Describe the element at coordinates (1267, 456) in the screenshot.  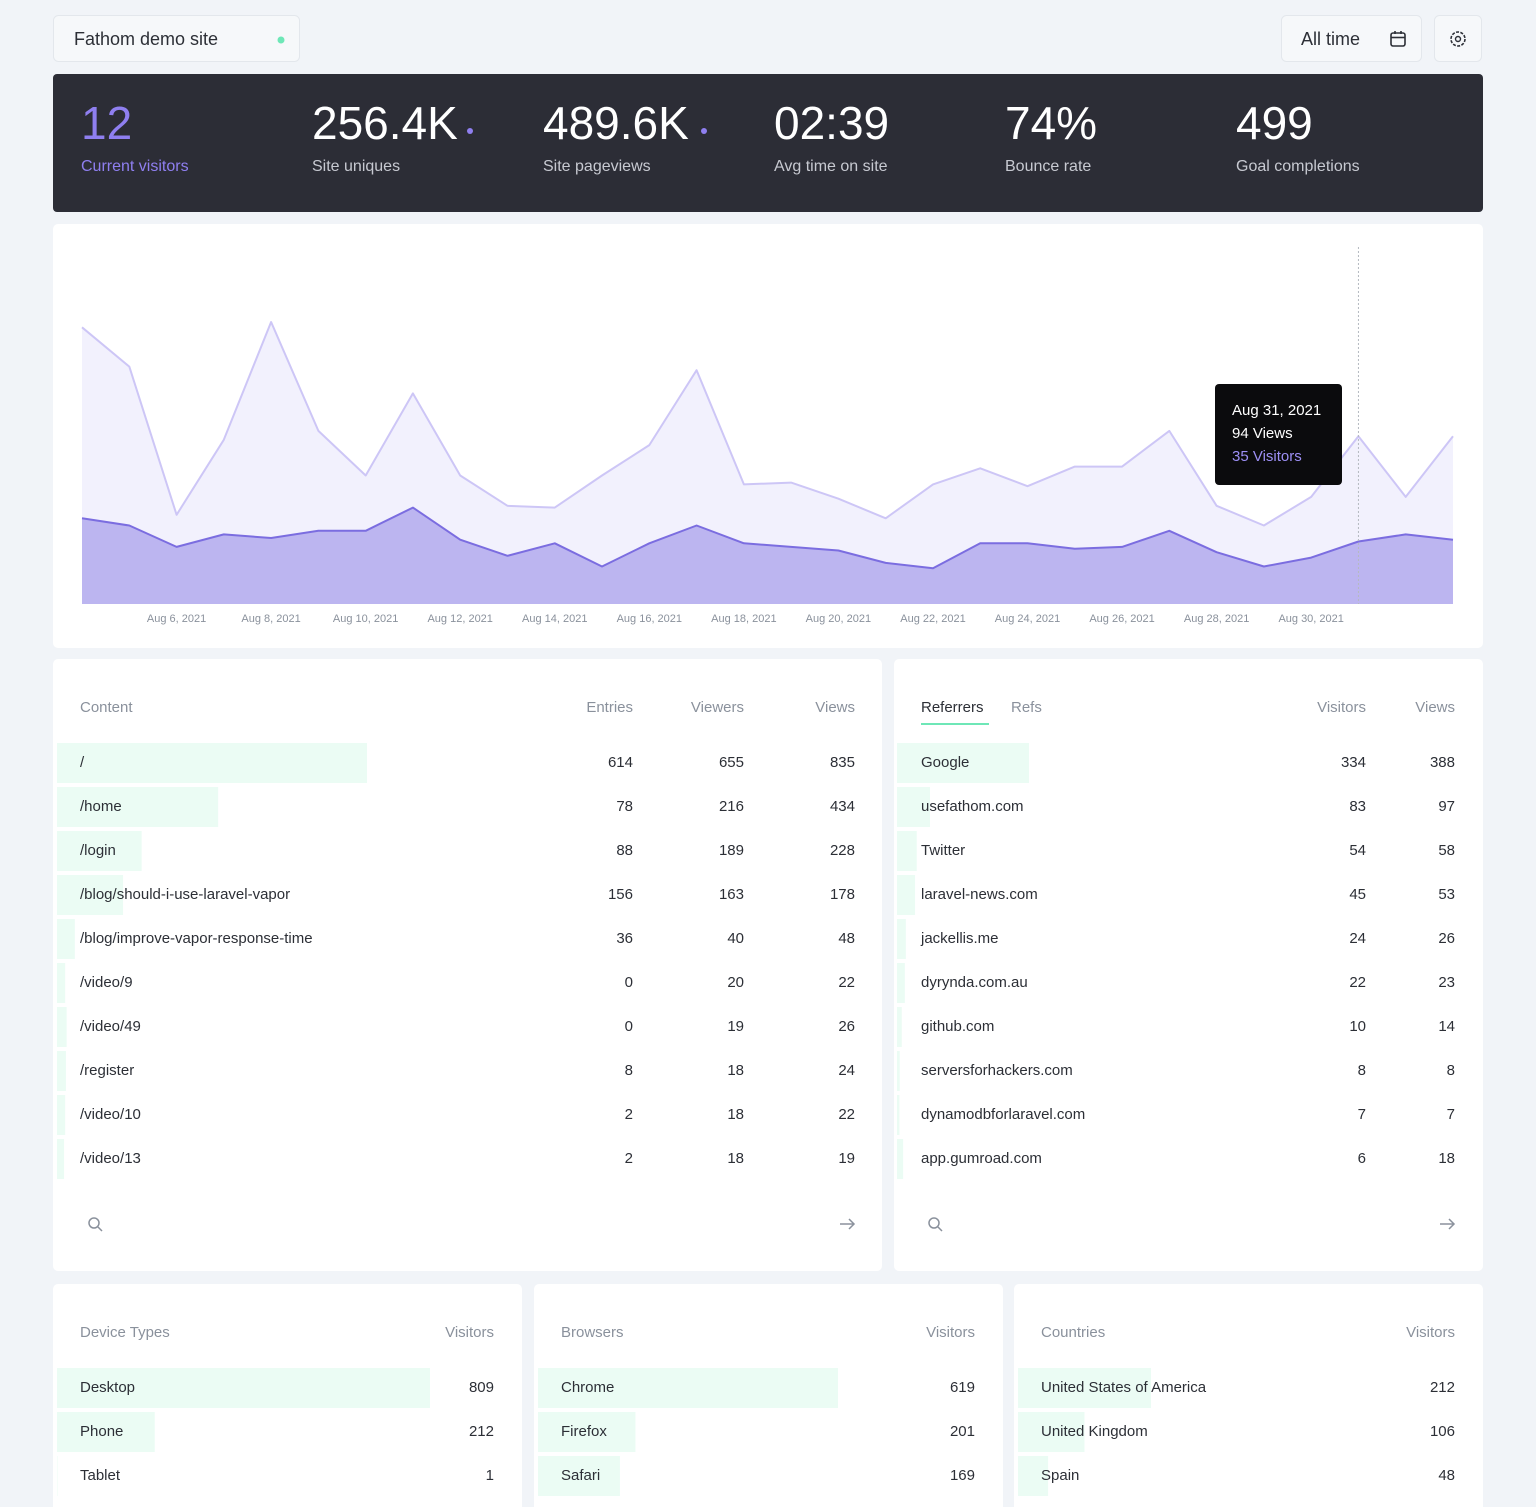
I see `tooltip-line: 35 Visitors` at that location.